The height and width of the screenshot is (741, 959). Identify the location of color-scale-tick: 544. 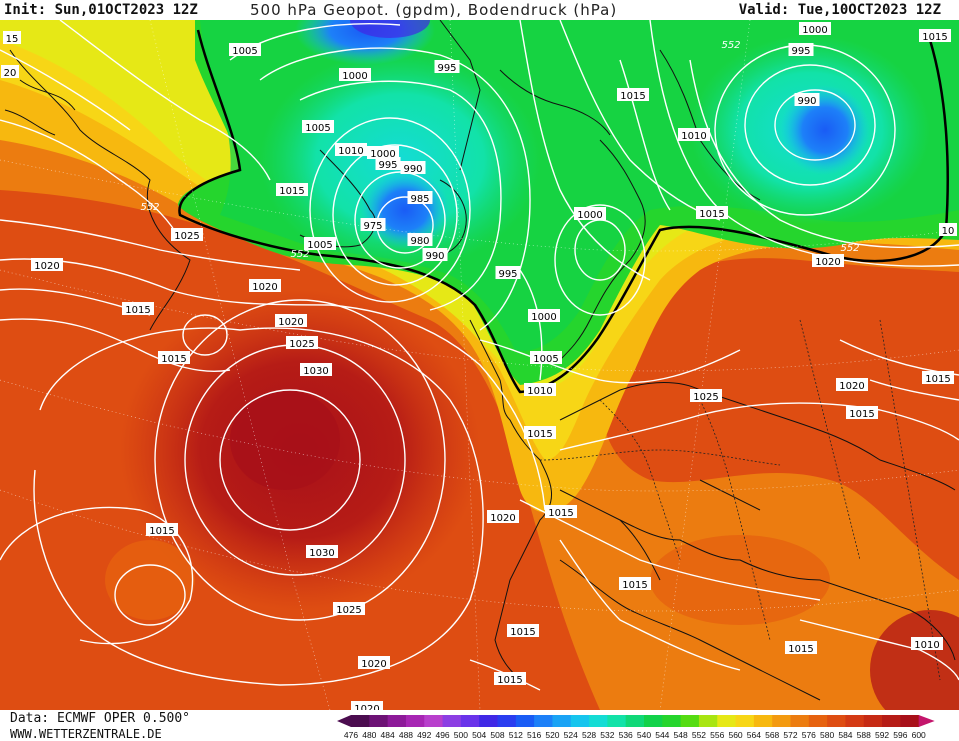
(662, 735).